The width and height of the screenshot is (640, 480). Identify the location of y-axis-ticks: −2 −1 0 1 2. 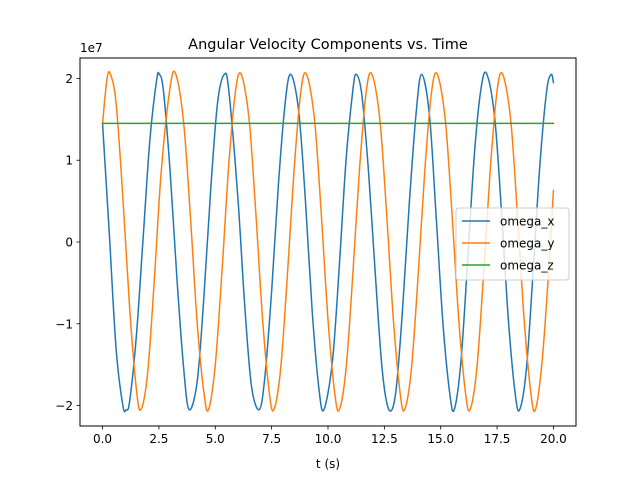
(67, 242).